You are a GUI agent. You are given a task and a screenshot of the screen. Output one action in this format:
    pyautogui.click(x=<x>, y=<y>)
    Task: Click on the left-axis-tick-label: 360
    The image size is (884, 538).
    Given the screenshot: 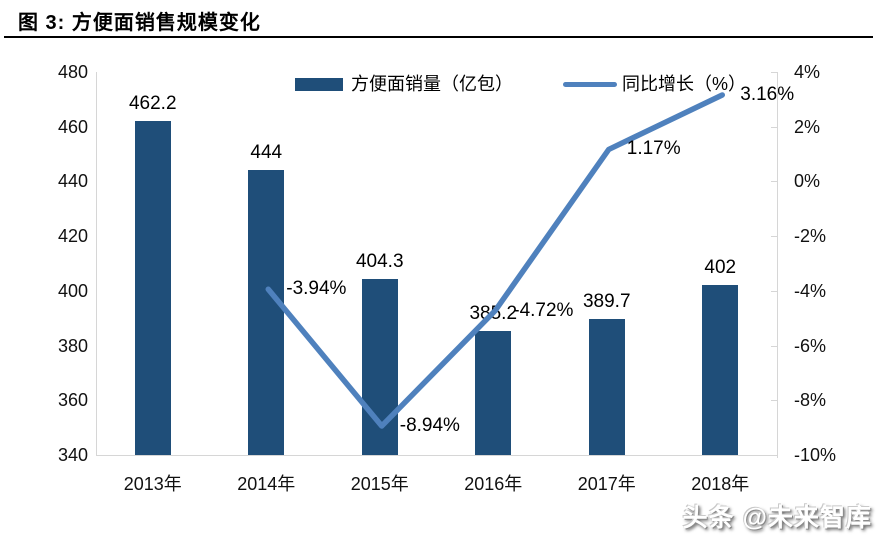 What is the action you would take?
    pyautogui.click(x=72, y=400)
    